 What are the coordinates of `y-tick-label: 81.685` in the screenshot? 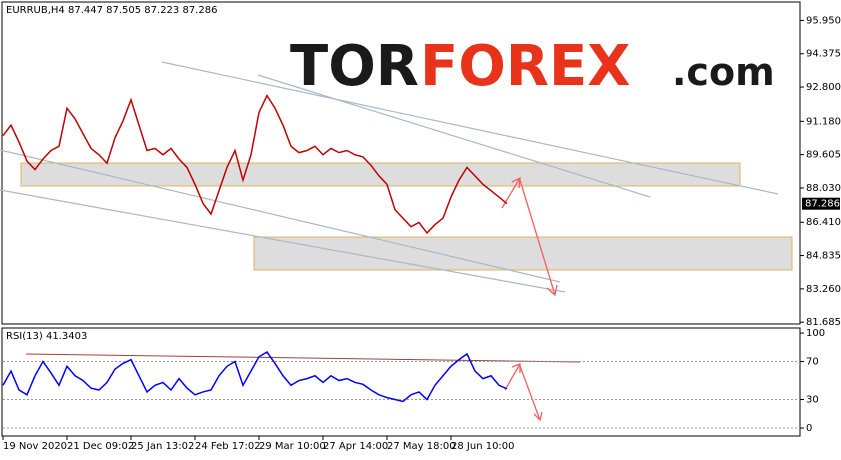 It's located at (823, 322).